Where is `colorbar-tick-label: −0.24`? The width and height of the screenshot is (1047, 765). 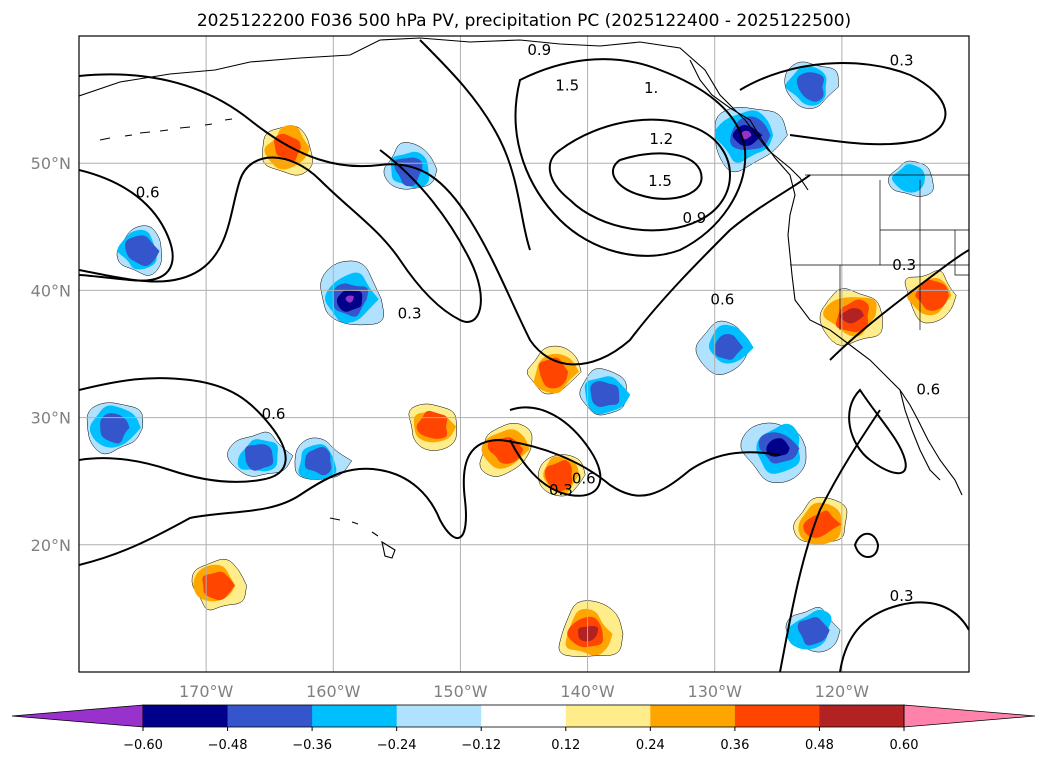
colorbar-tick-label: −0.24 is located at coordinates (397, 745).